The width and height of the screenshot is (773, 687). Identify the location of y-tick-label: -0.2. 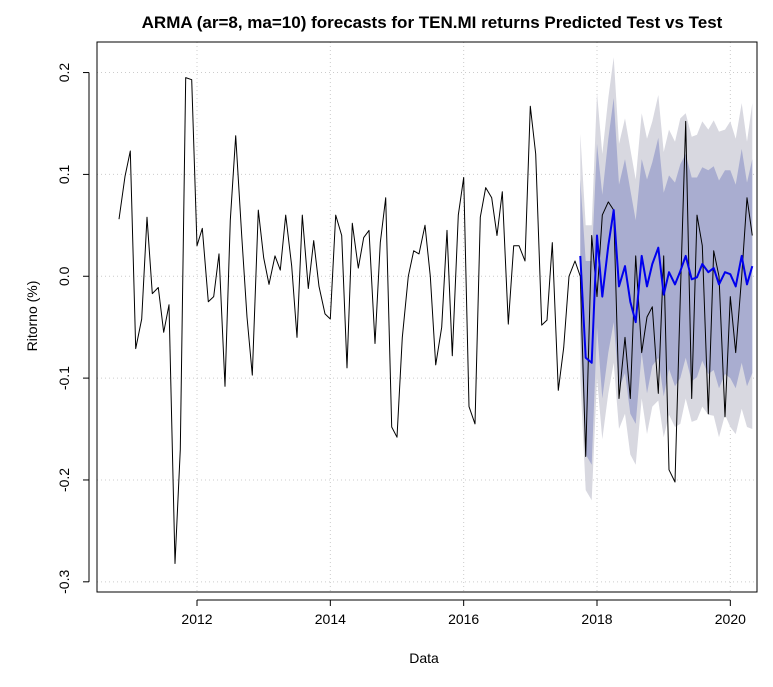
(64, 480).